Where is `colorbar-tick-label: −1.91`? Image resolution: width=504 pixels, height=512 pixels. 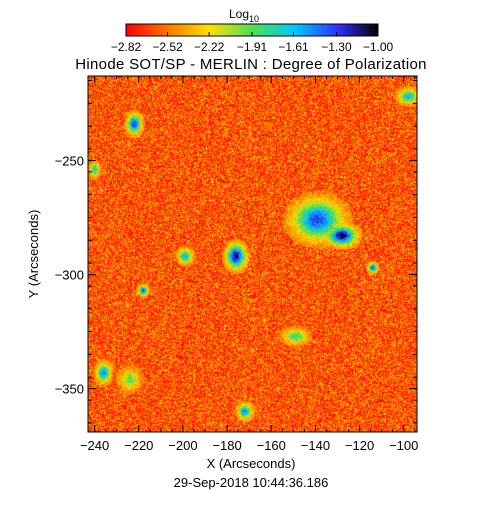 colorbar-tick-label: −1.91 is located at coordinates (252, 47).